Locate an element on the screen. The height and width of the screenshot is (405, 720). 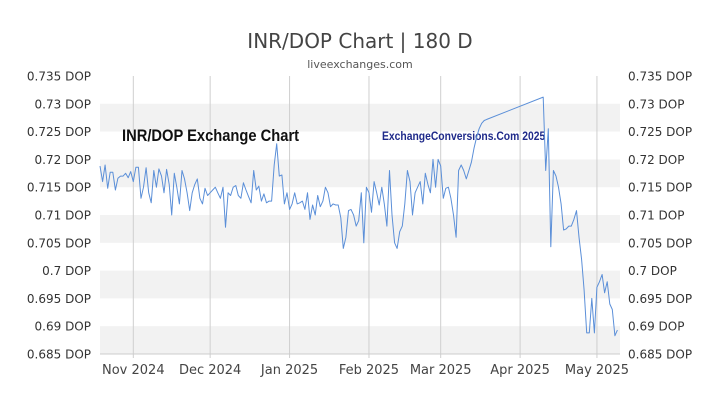
x-tick-label: Dec 2024 is located at coordinates (210, 370).